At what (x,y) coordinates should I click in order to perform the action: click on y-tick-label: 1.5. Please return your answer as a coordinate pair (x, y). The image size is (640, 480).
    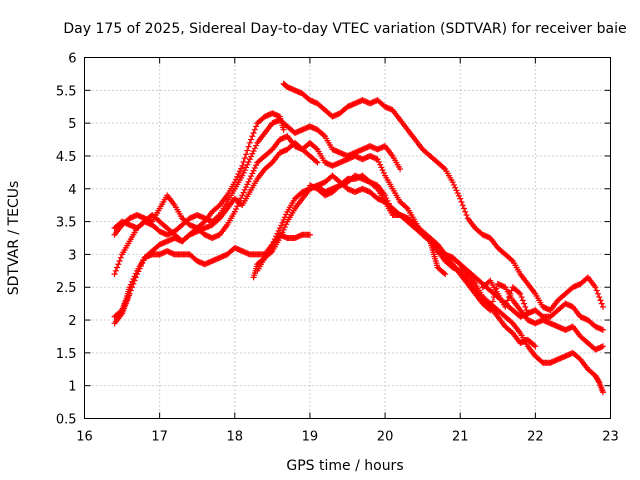
    Looking at the image, I should click on (66, 354).